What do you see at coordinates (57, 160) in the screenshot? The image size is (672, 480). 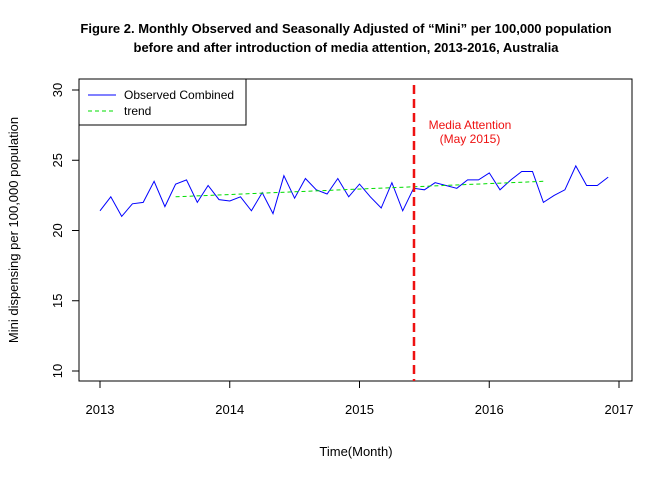 I see `y-tick-label: 25` at bounding box center [57, 160].